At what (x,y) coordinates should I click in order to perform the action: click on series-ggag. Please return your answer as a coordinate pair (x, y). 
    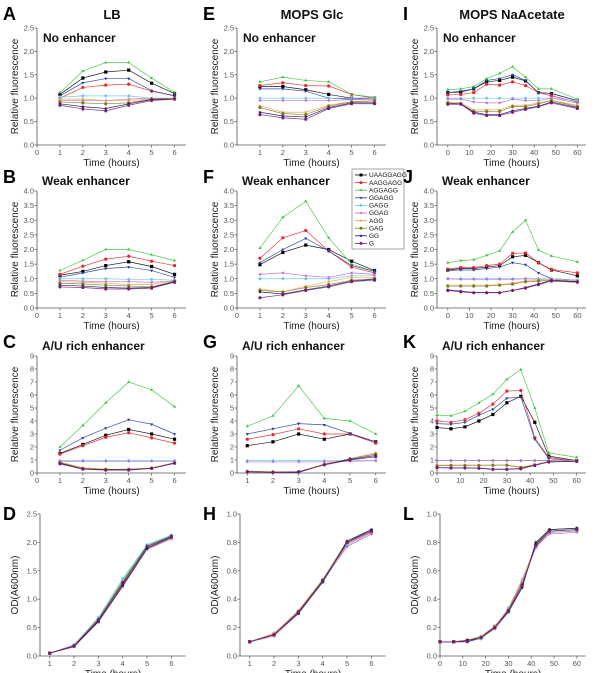
    Looking at the image, I should click on (508, 587).